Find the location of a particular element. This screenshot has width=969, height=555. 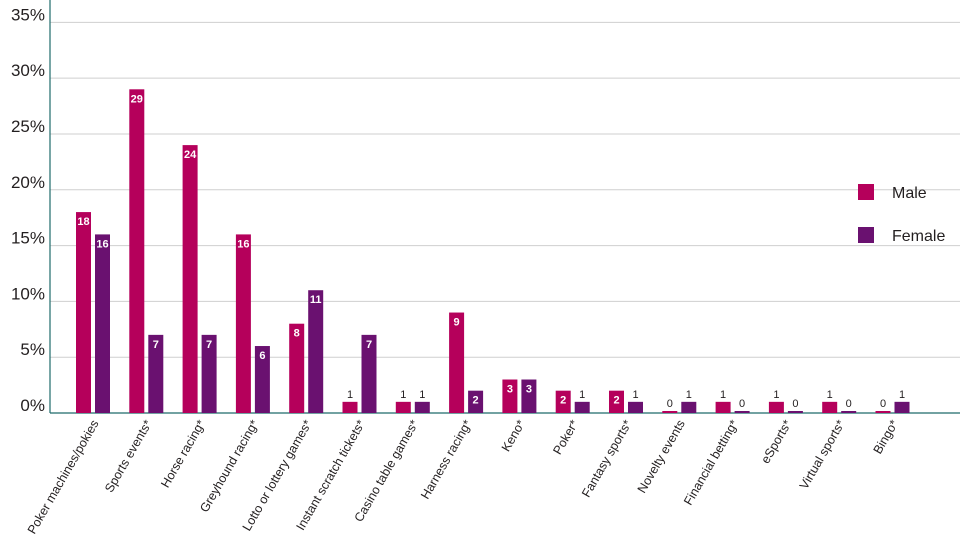

y-tick-label: 10% is located at coordinates (28, 293).